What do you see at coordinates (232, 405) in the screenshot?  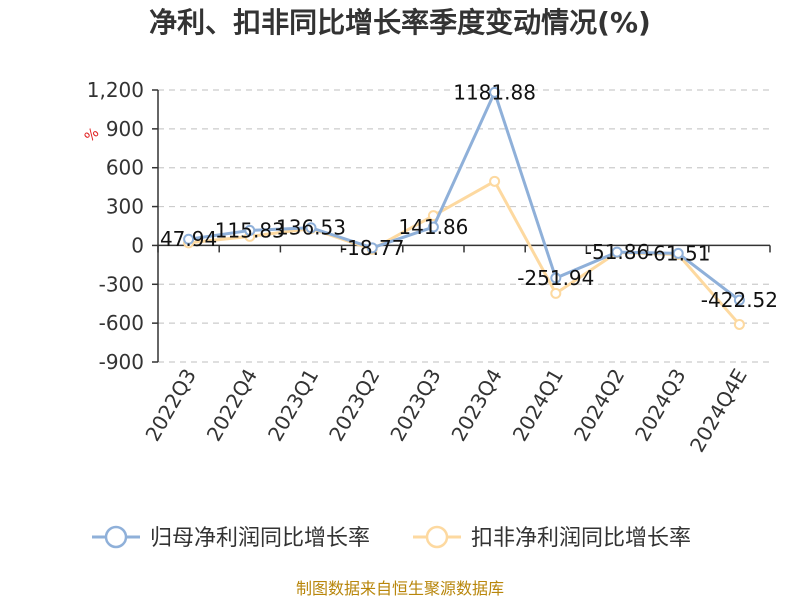 I see `x-tick-label: 2022Q4` at bounding box center [232, 405].